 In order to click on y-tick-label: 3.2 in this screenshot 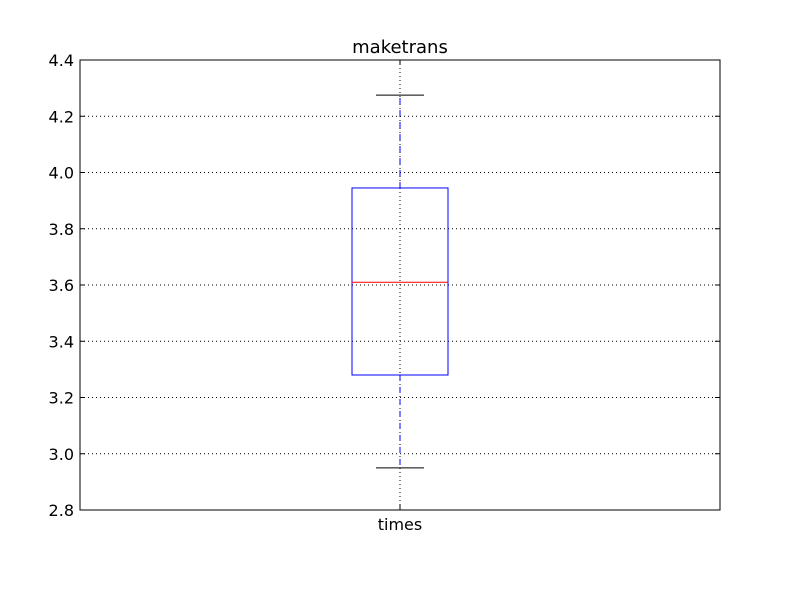, I will do `click(61, 398)`.